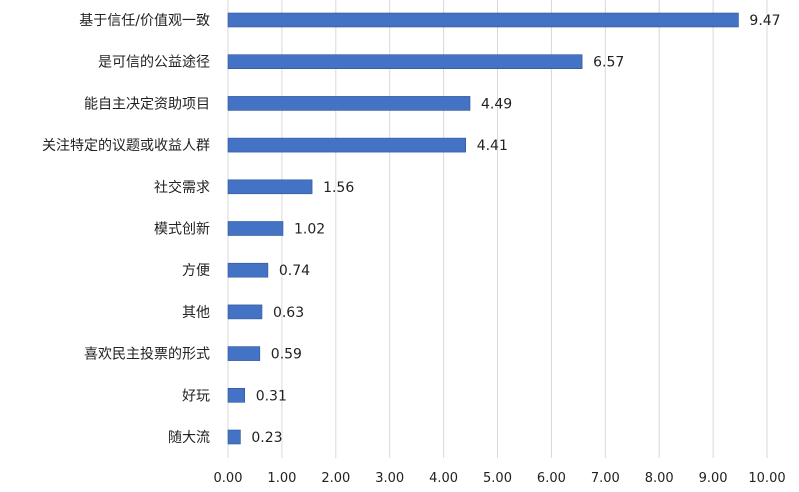  I want to click on data-label: 1.56, so click(338, 188).